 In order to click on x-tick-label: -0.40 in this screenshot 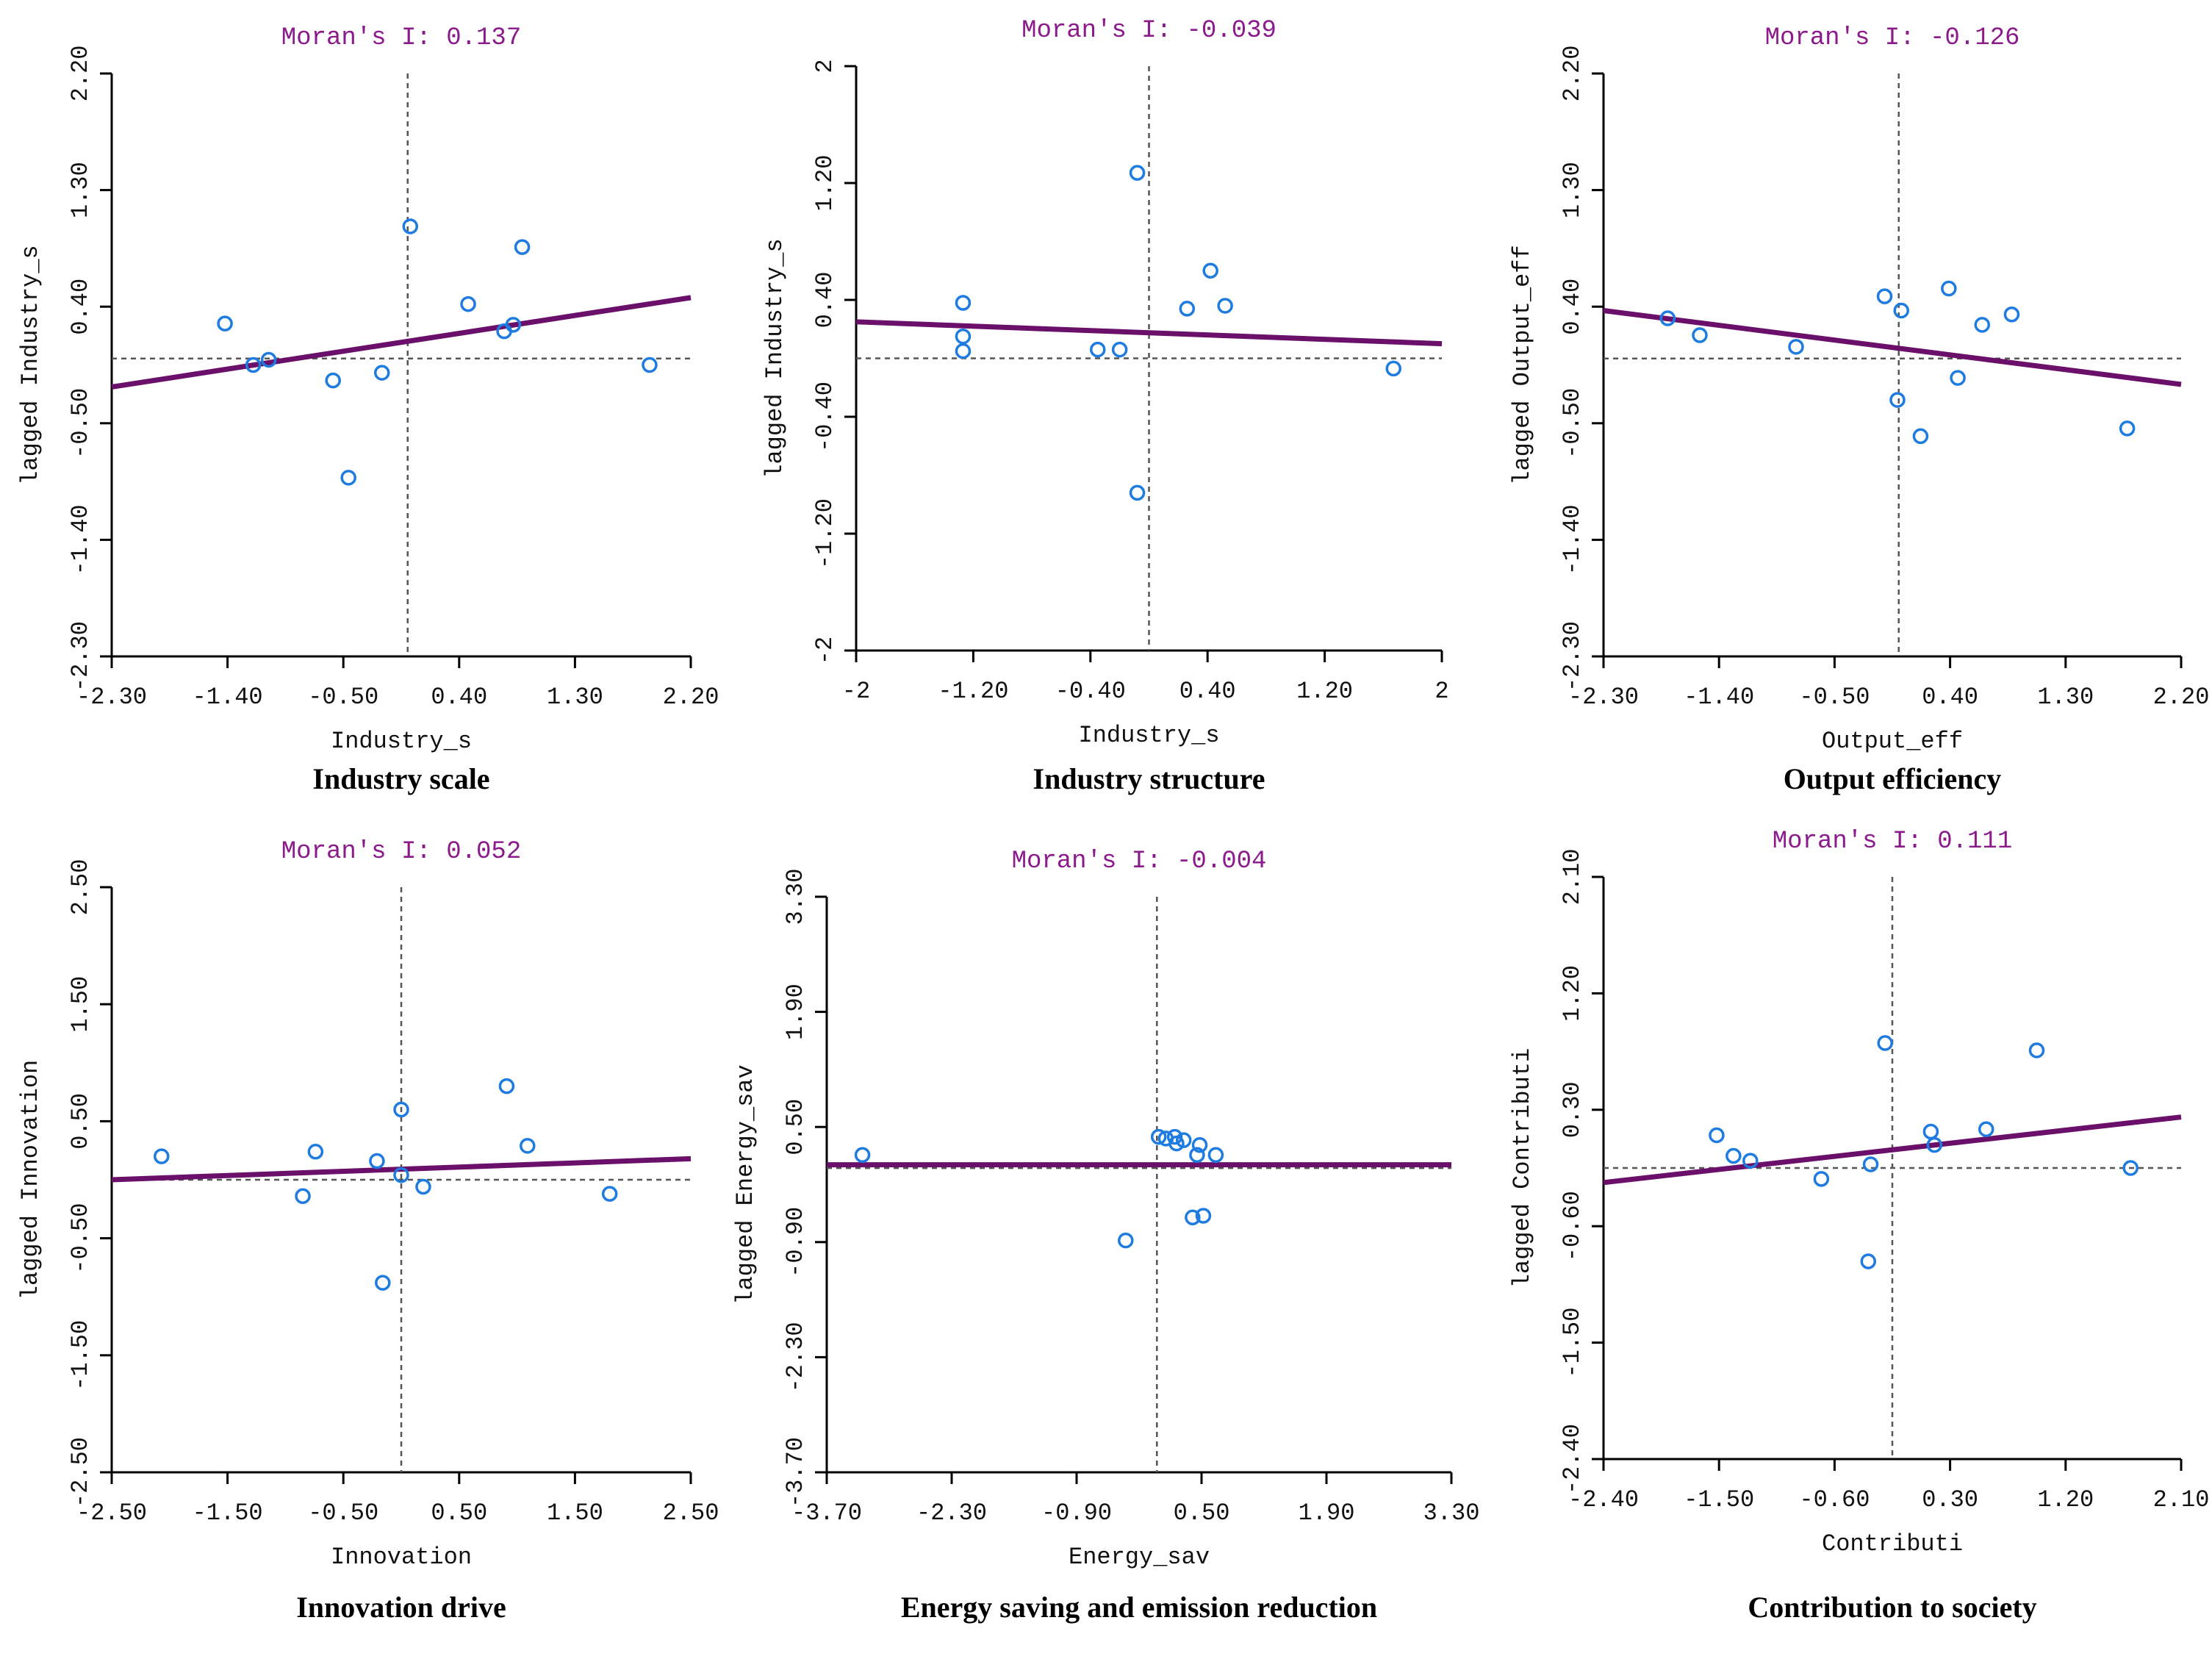, I will do `click(1090, 691)`.